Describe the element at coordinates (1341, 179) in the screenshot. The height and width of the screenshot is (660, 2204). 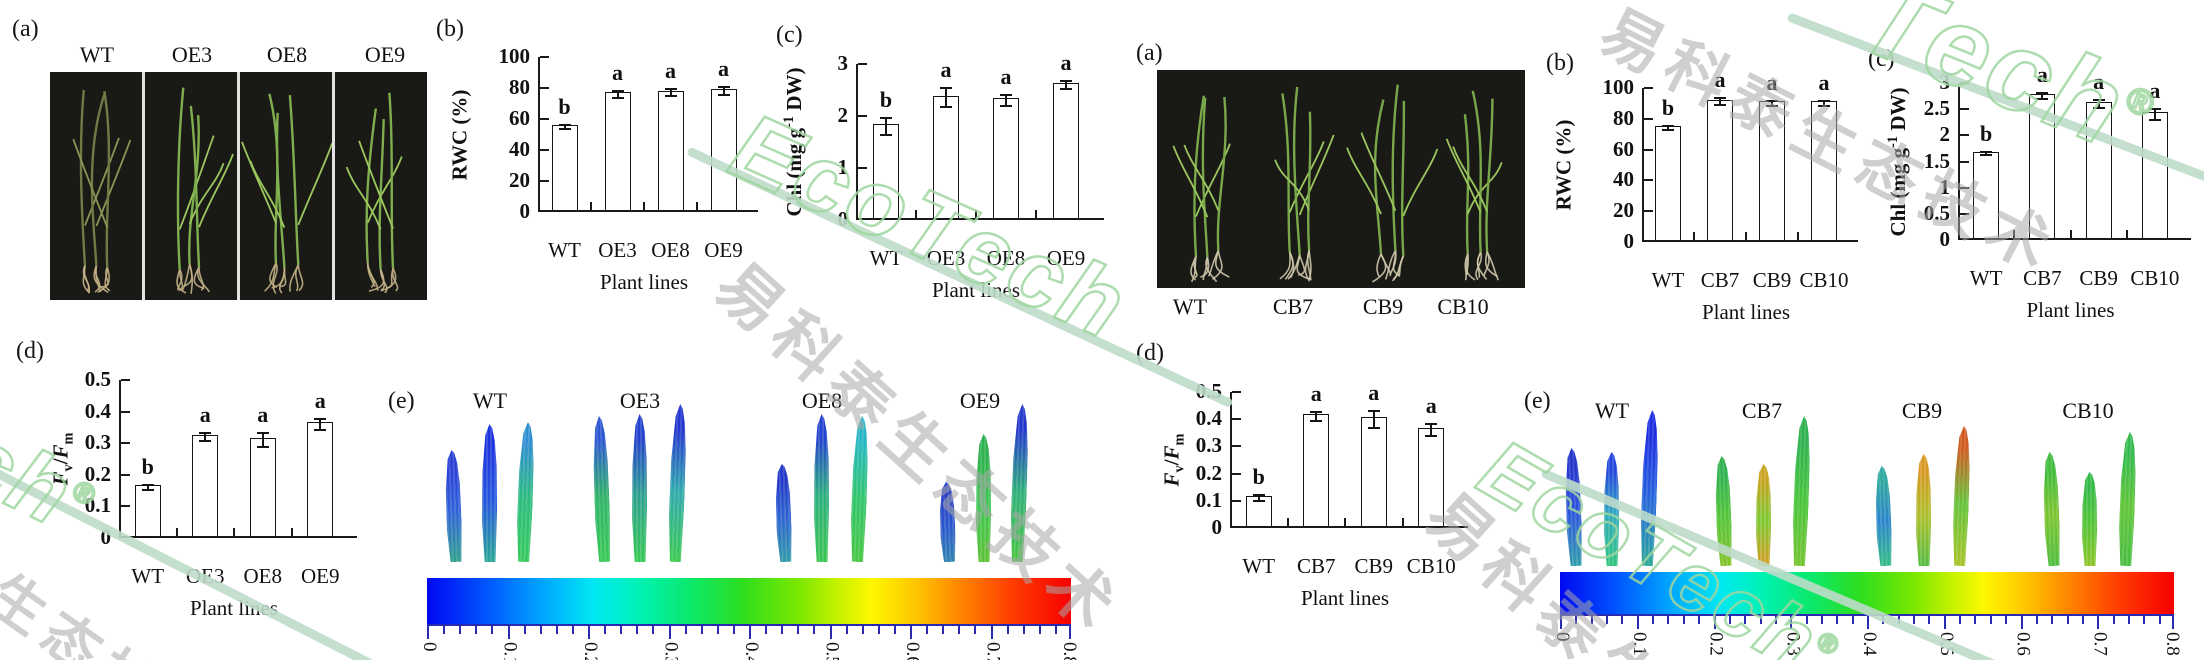
I see `right-plant-photo` at that location.